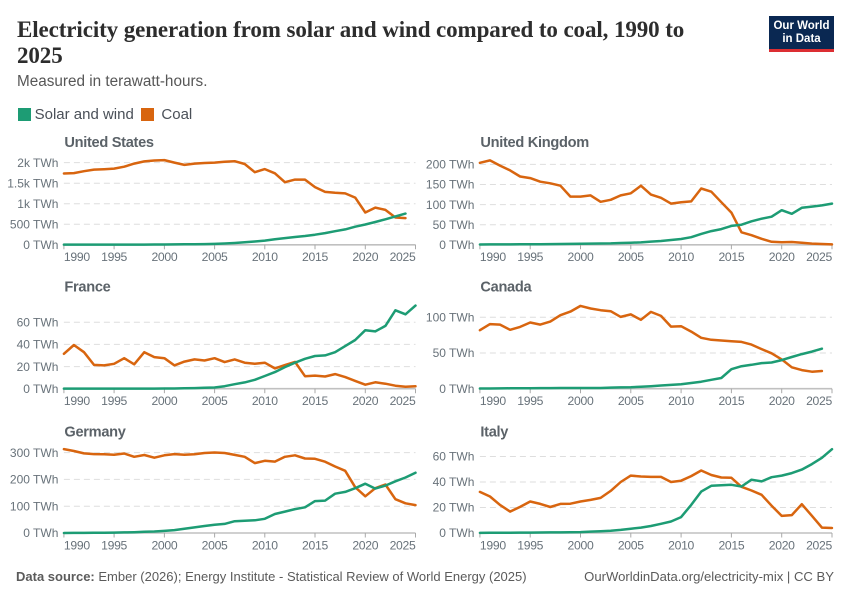 This screenshot has width=850, height=600. I want to click on svg-text: United Kingdom, so click(534, 143).